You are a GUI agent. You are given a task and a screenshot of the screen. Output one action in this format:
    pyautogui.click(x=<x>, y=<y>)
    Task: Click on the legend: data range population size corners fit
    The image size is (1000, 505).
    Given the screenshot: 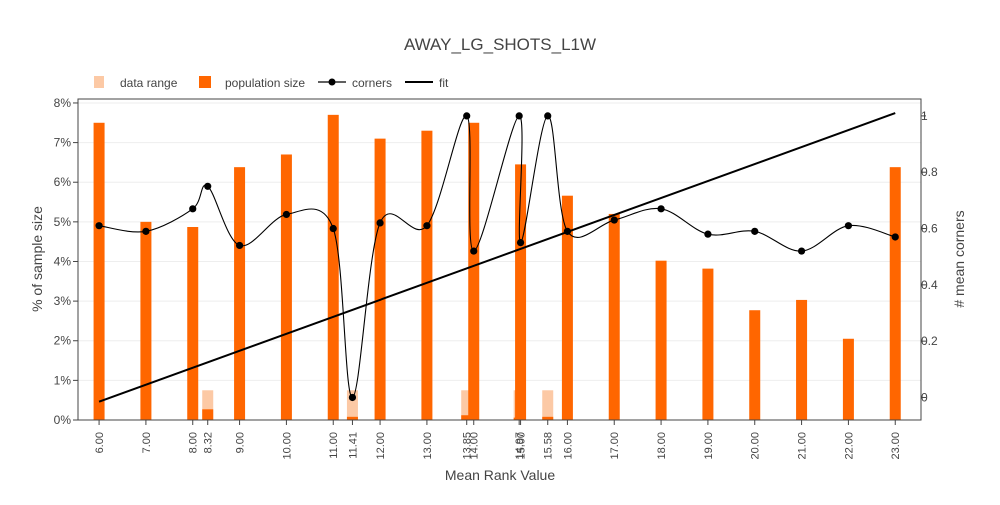 What is the action you would take?
    pyautogui.click(x=271, y=83)
    